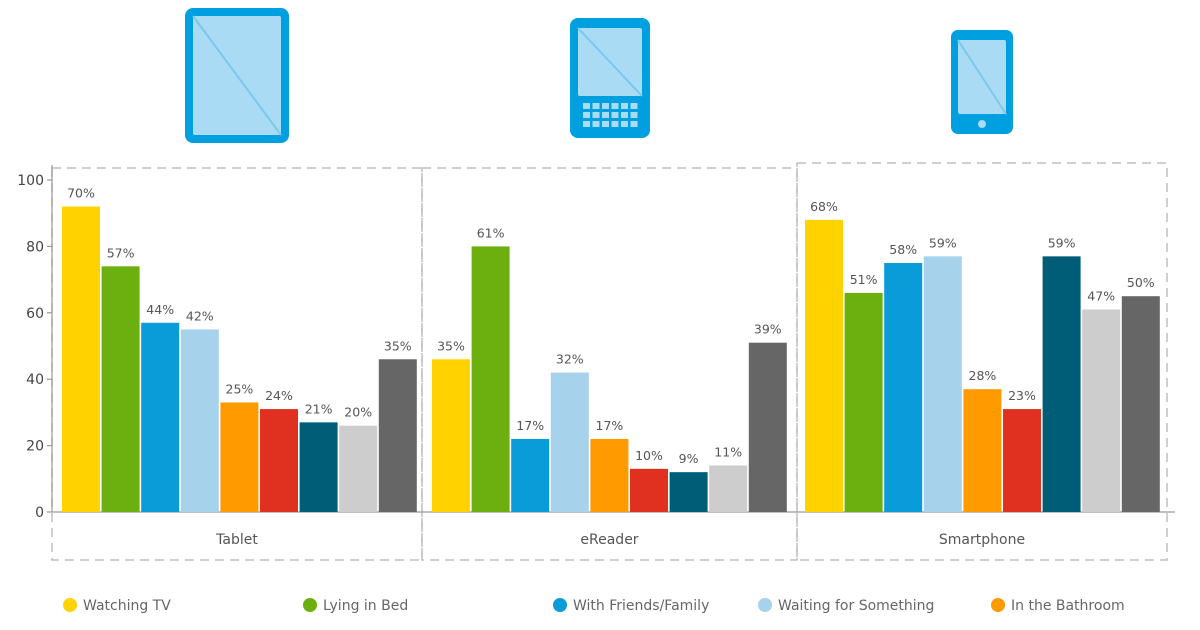 The width and height of the screenshot is (1200, 630). What do you see at coordinates (240, 388) in the screenshot?
I see `data-label: 25%` at bounding box center [240, 388].